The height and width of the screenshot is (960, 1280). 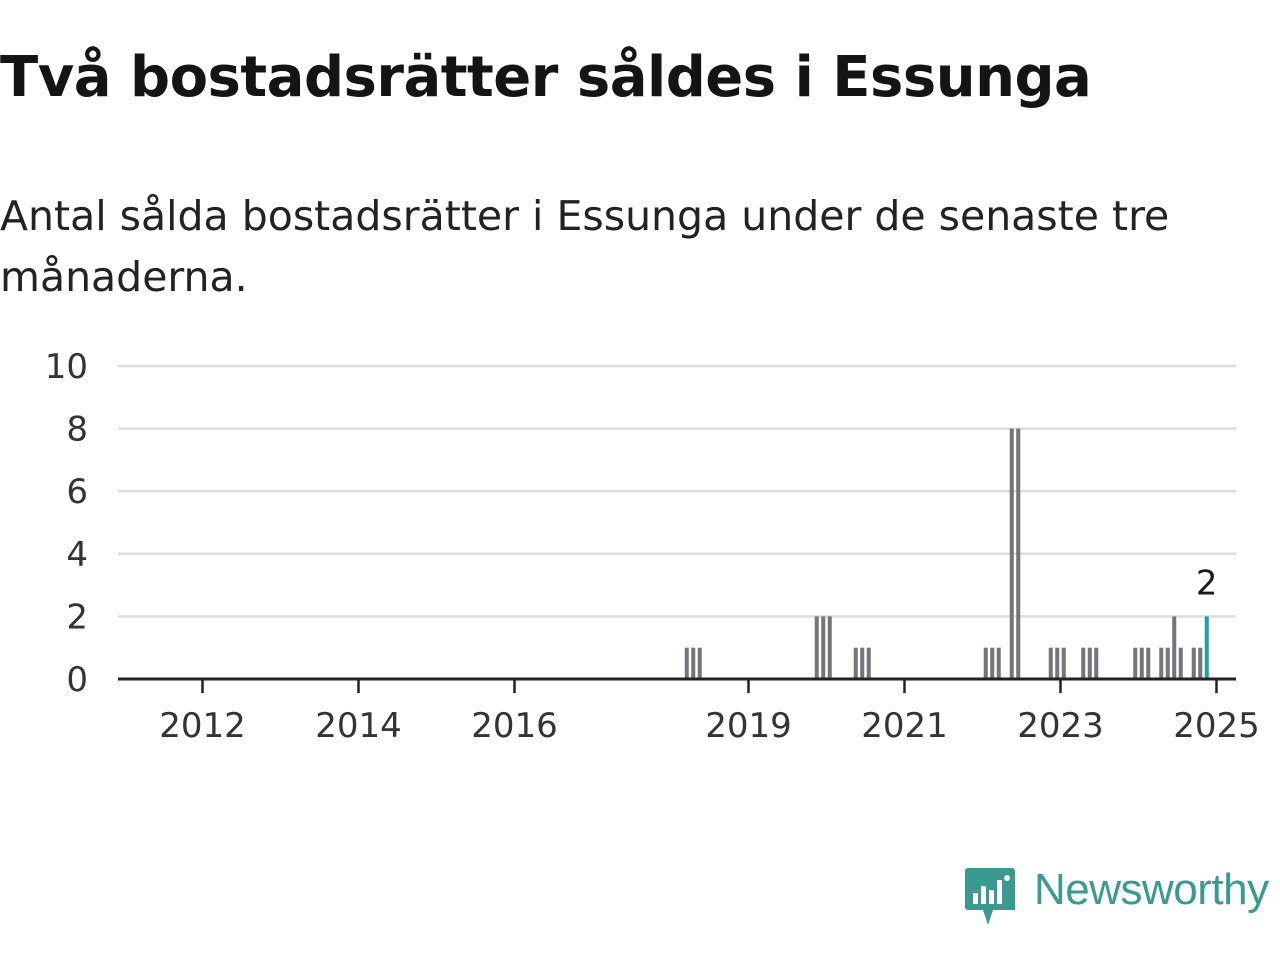 I want to click on x-tick-label: 2012, so click(x=202, y=726).